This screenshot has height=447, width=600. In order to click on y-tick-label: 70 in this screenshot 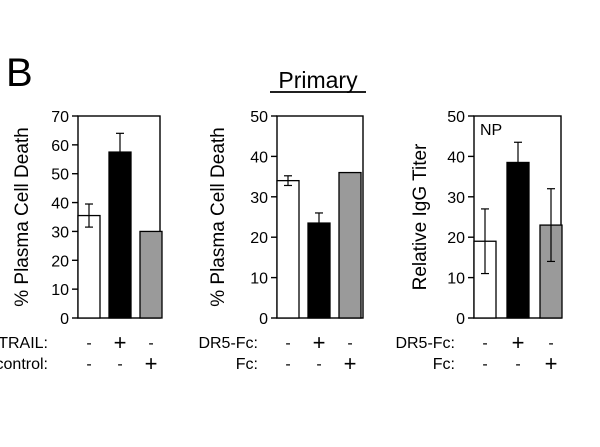, I will do `click(60, 117)`.